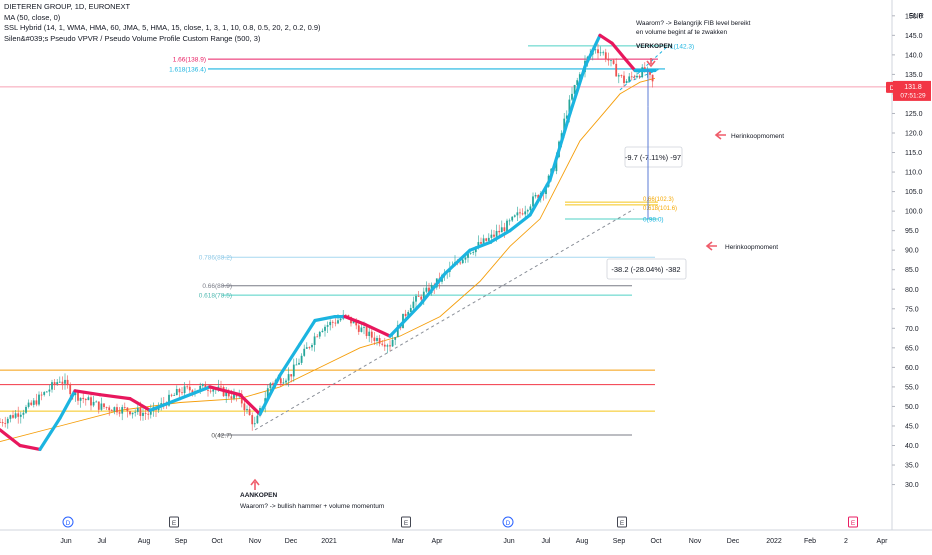 The height and width of the screenshot is (555, 932). Describe the element at coordinates (660, 209) in the screenshot. I see `fib-label-0618-top: 0.618(101.6)` at that location.